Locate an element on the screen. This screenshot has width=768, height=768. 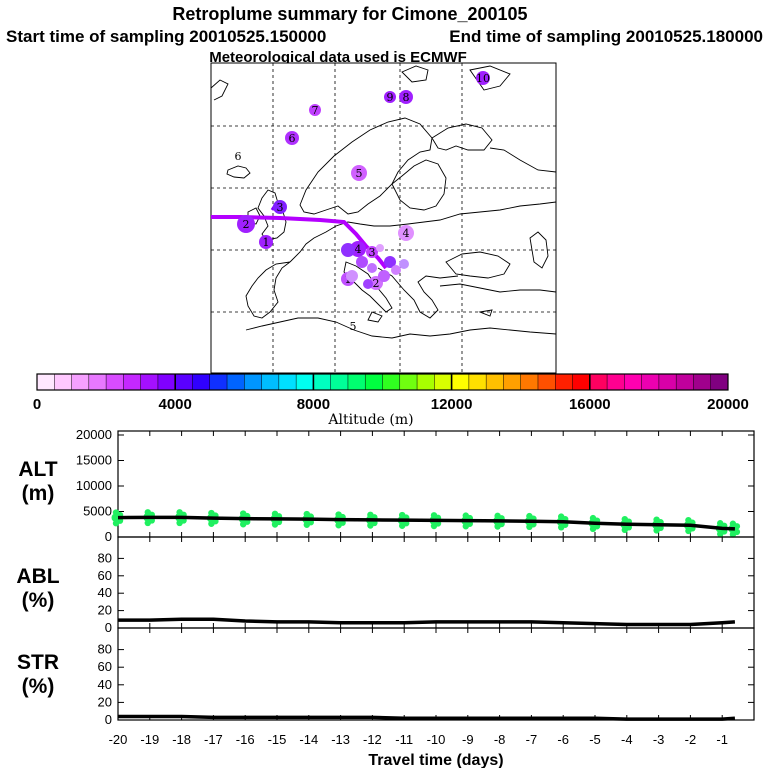
x-tick-label: -6 is located at coordinates (563, 739).